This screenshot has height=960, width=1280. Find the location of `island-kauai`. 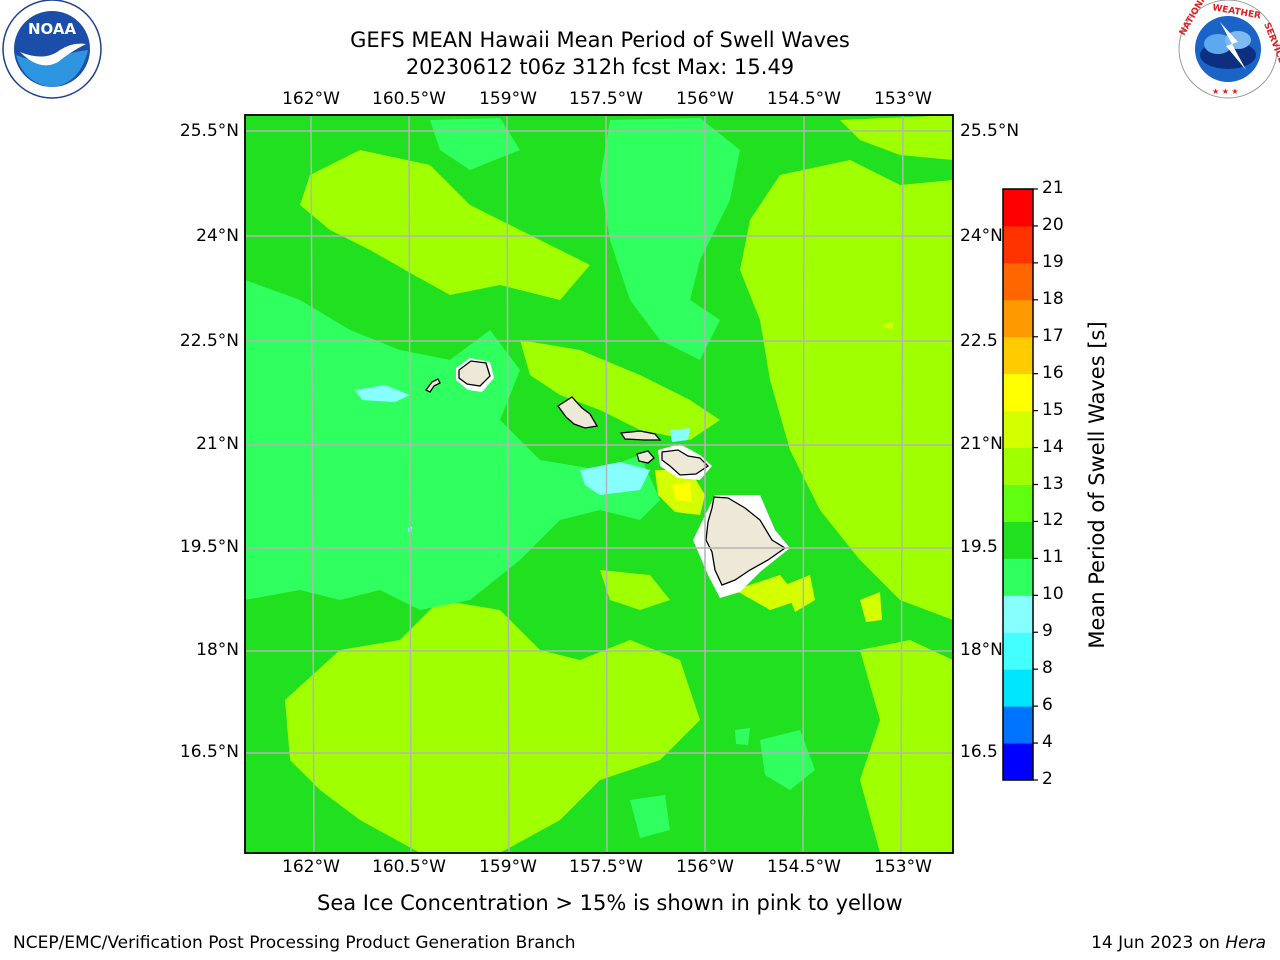

island-kauai is located at coordinates (474, 373).